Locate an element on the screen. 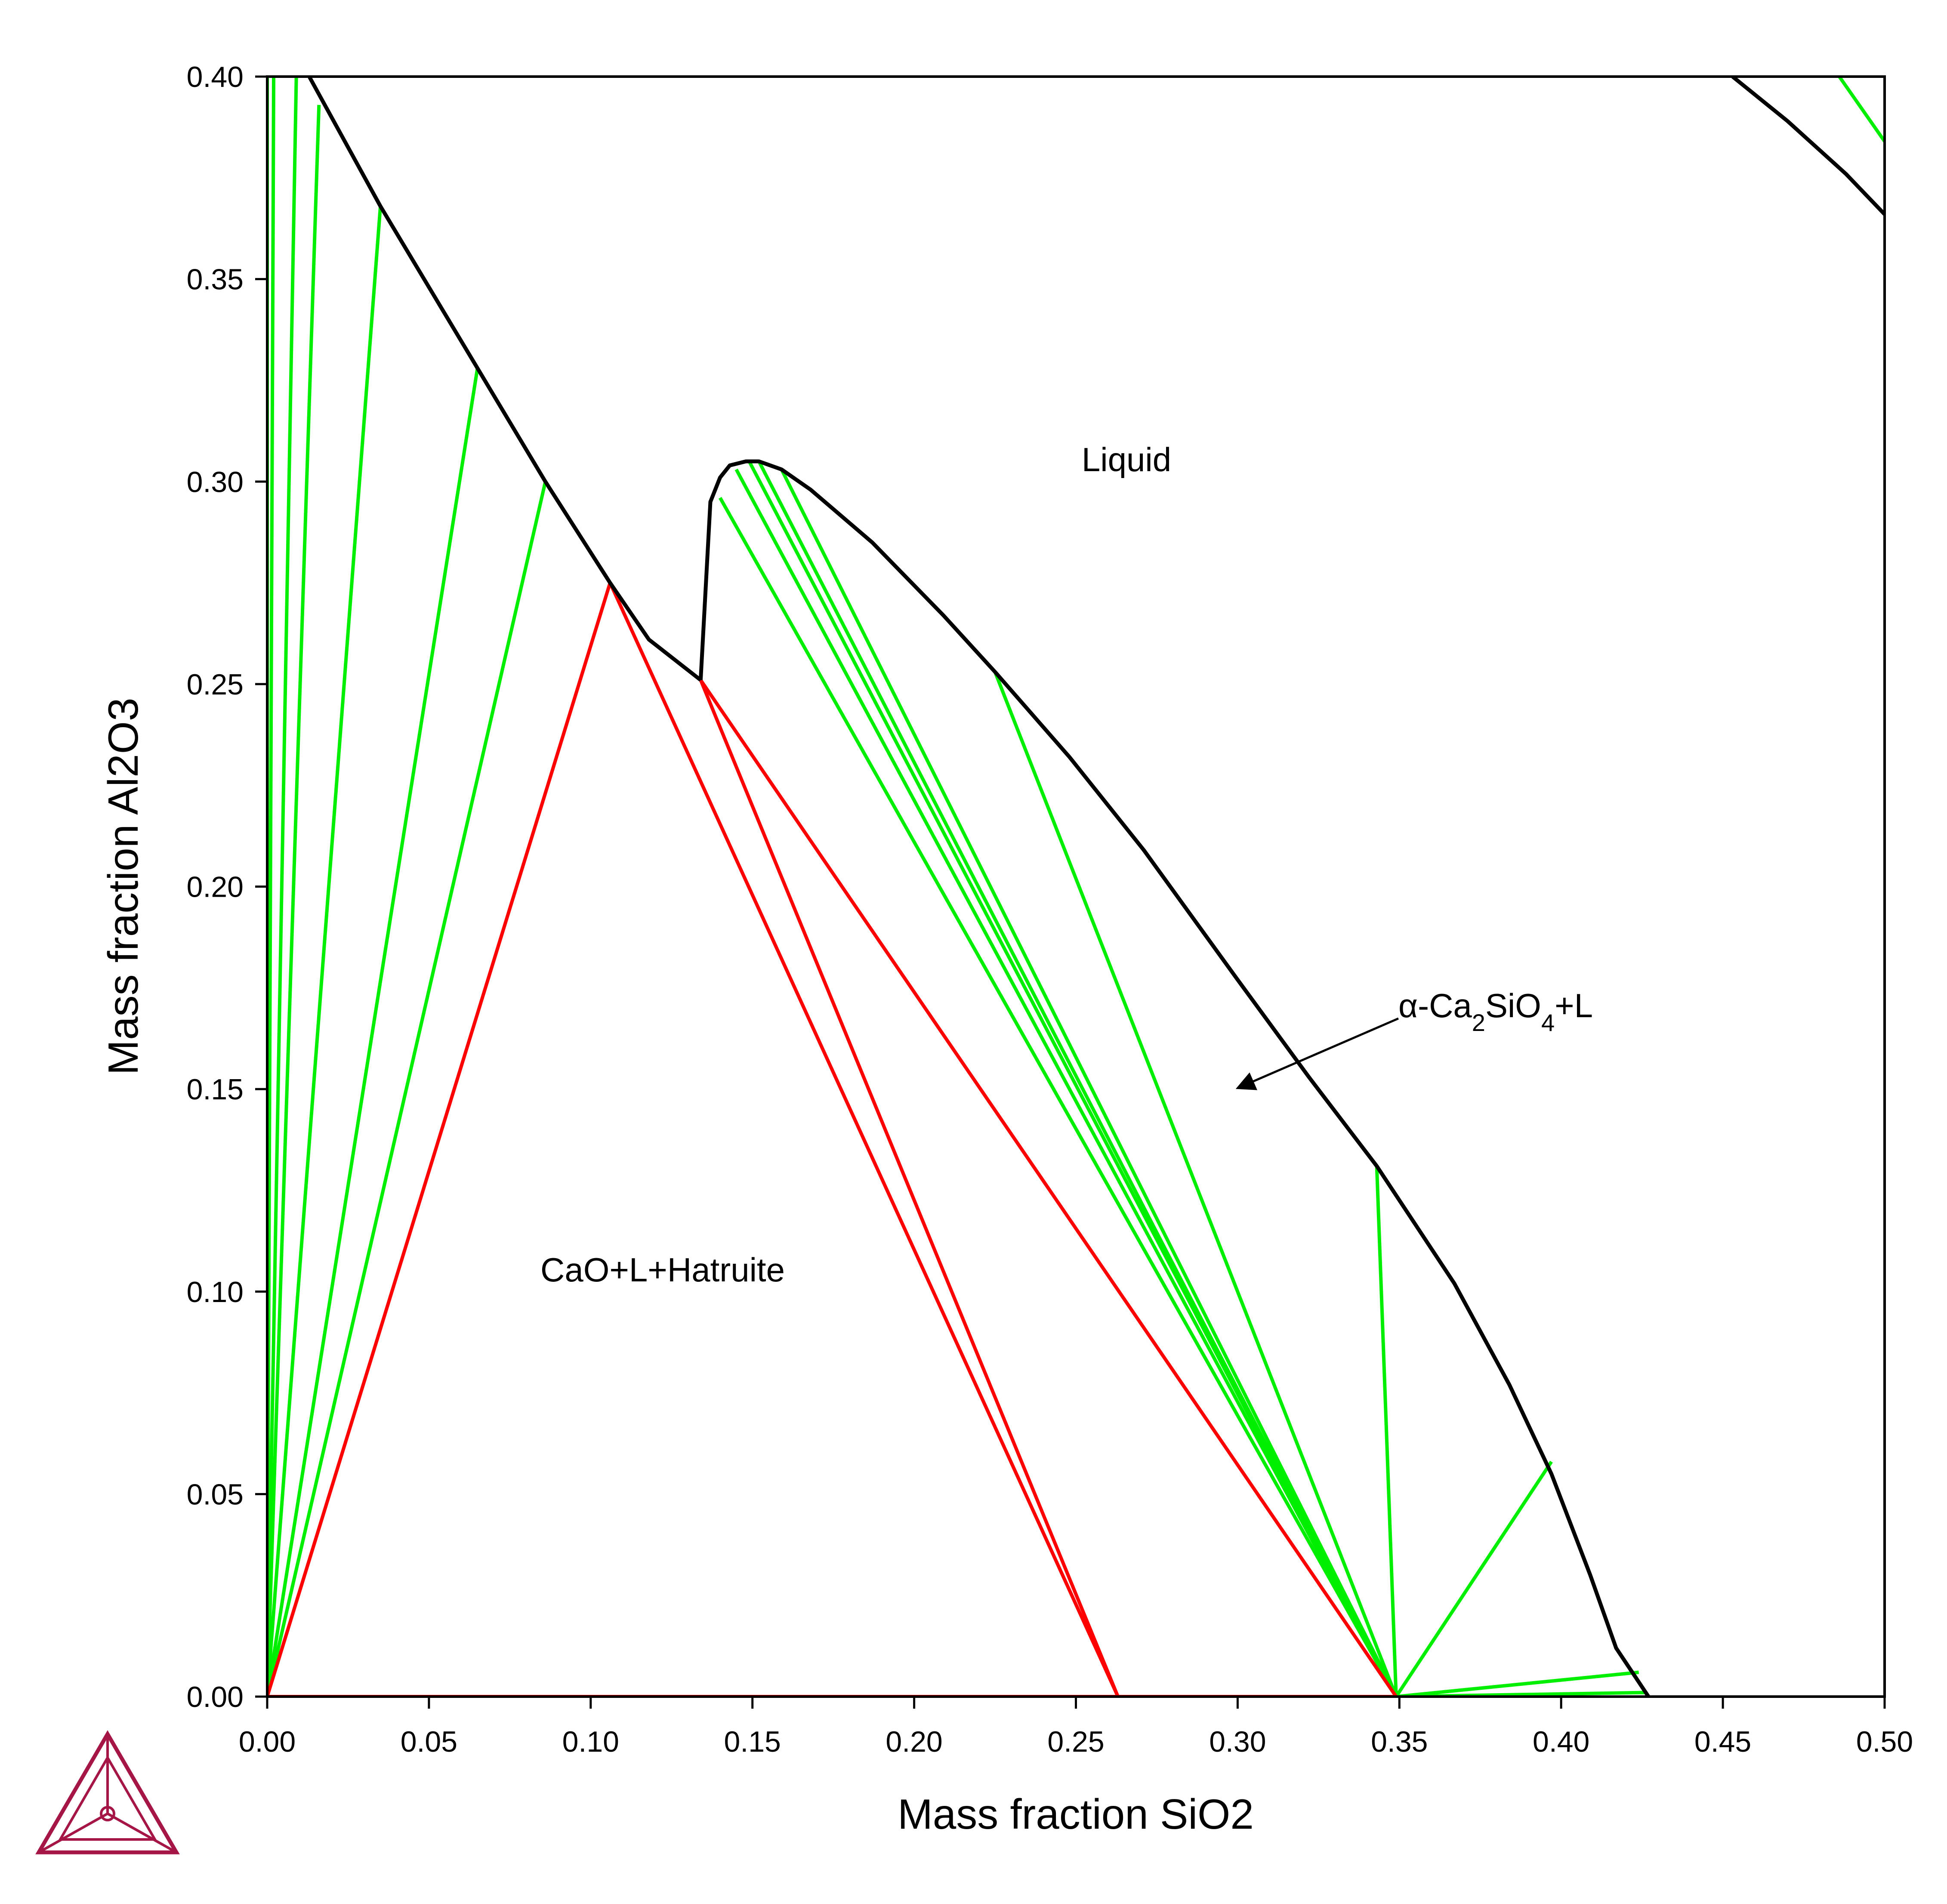  annotation-alpha-ca2sio4-l: α-Ca2SiO4+L is located at coordinates (1495, 1011).